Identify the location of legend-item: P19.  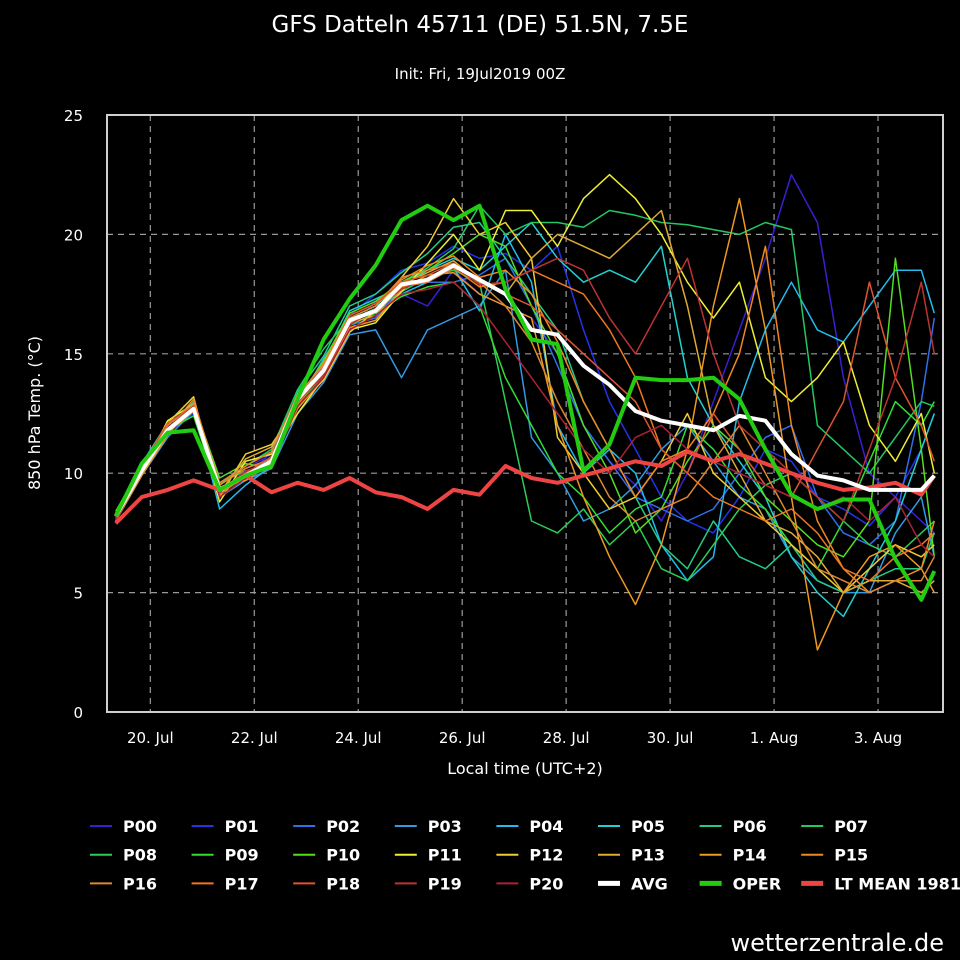
(428, 883).